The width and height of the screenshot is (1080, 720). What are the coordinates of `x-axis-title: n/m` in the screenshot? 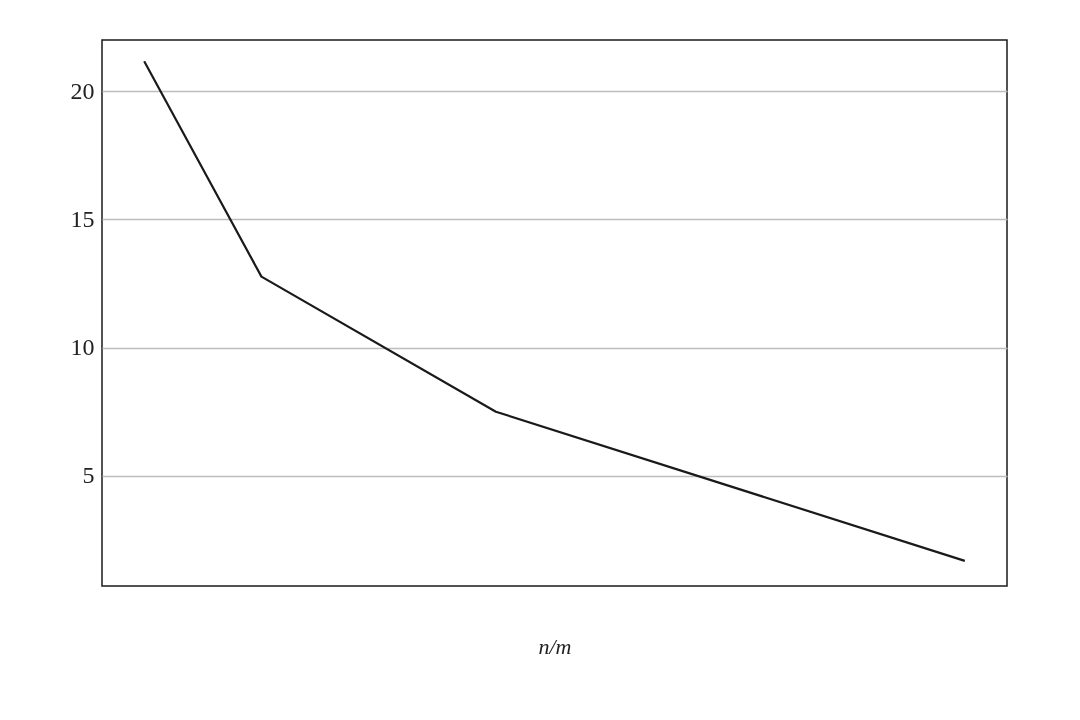 It's located at (555, 646).